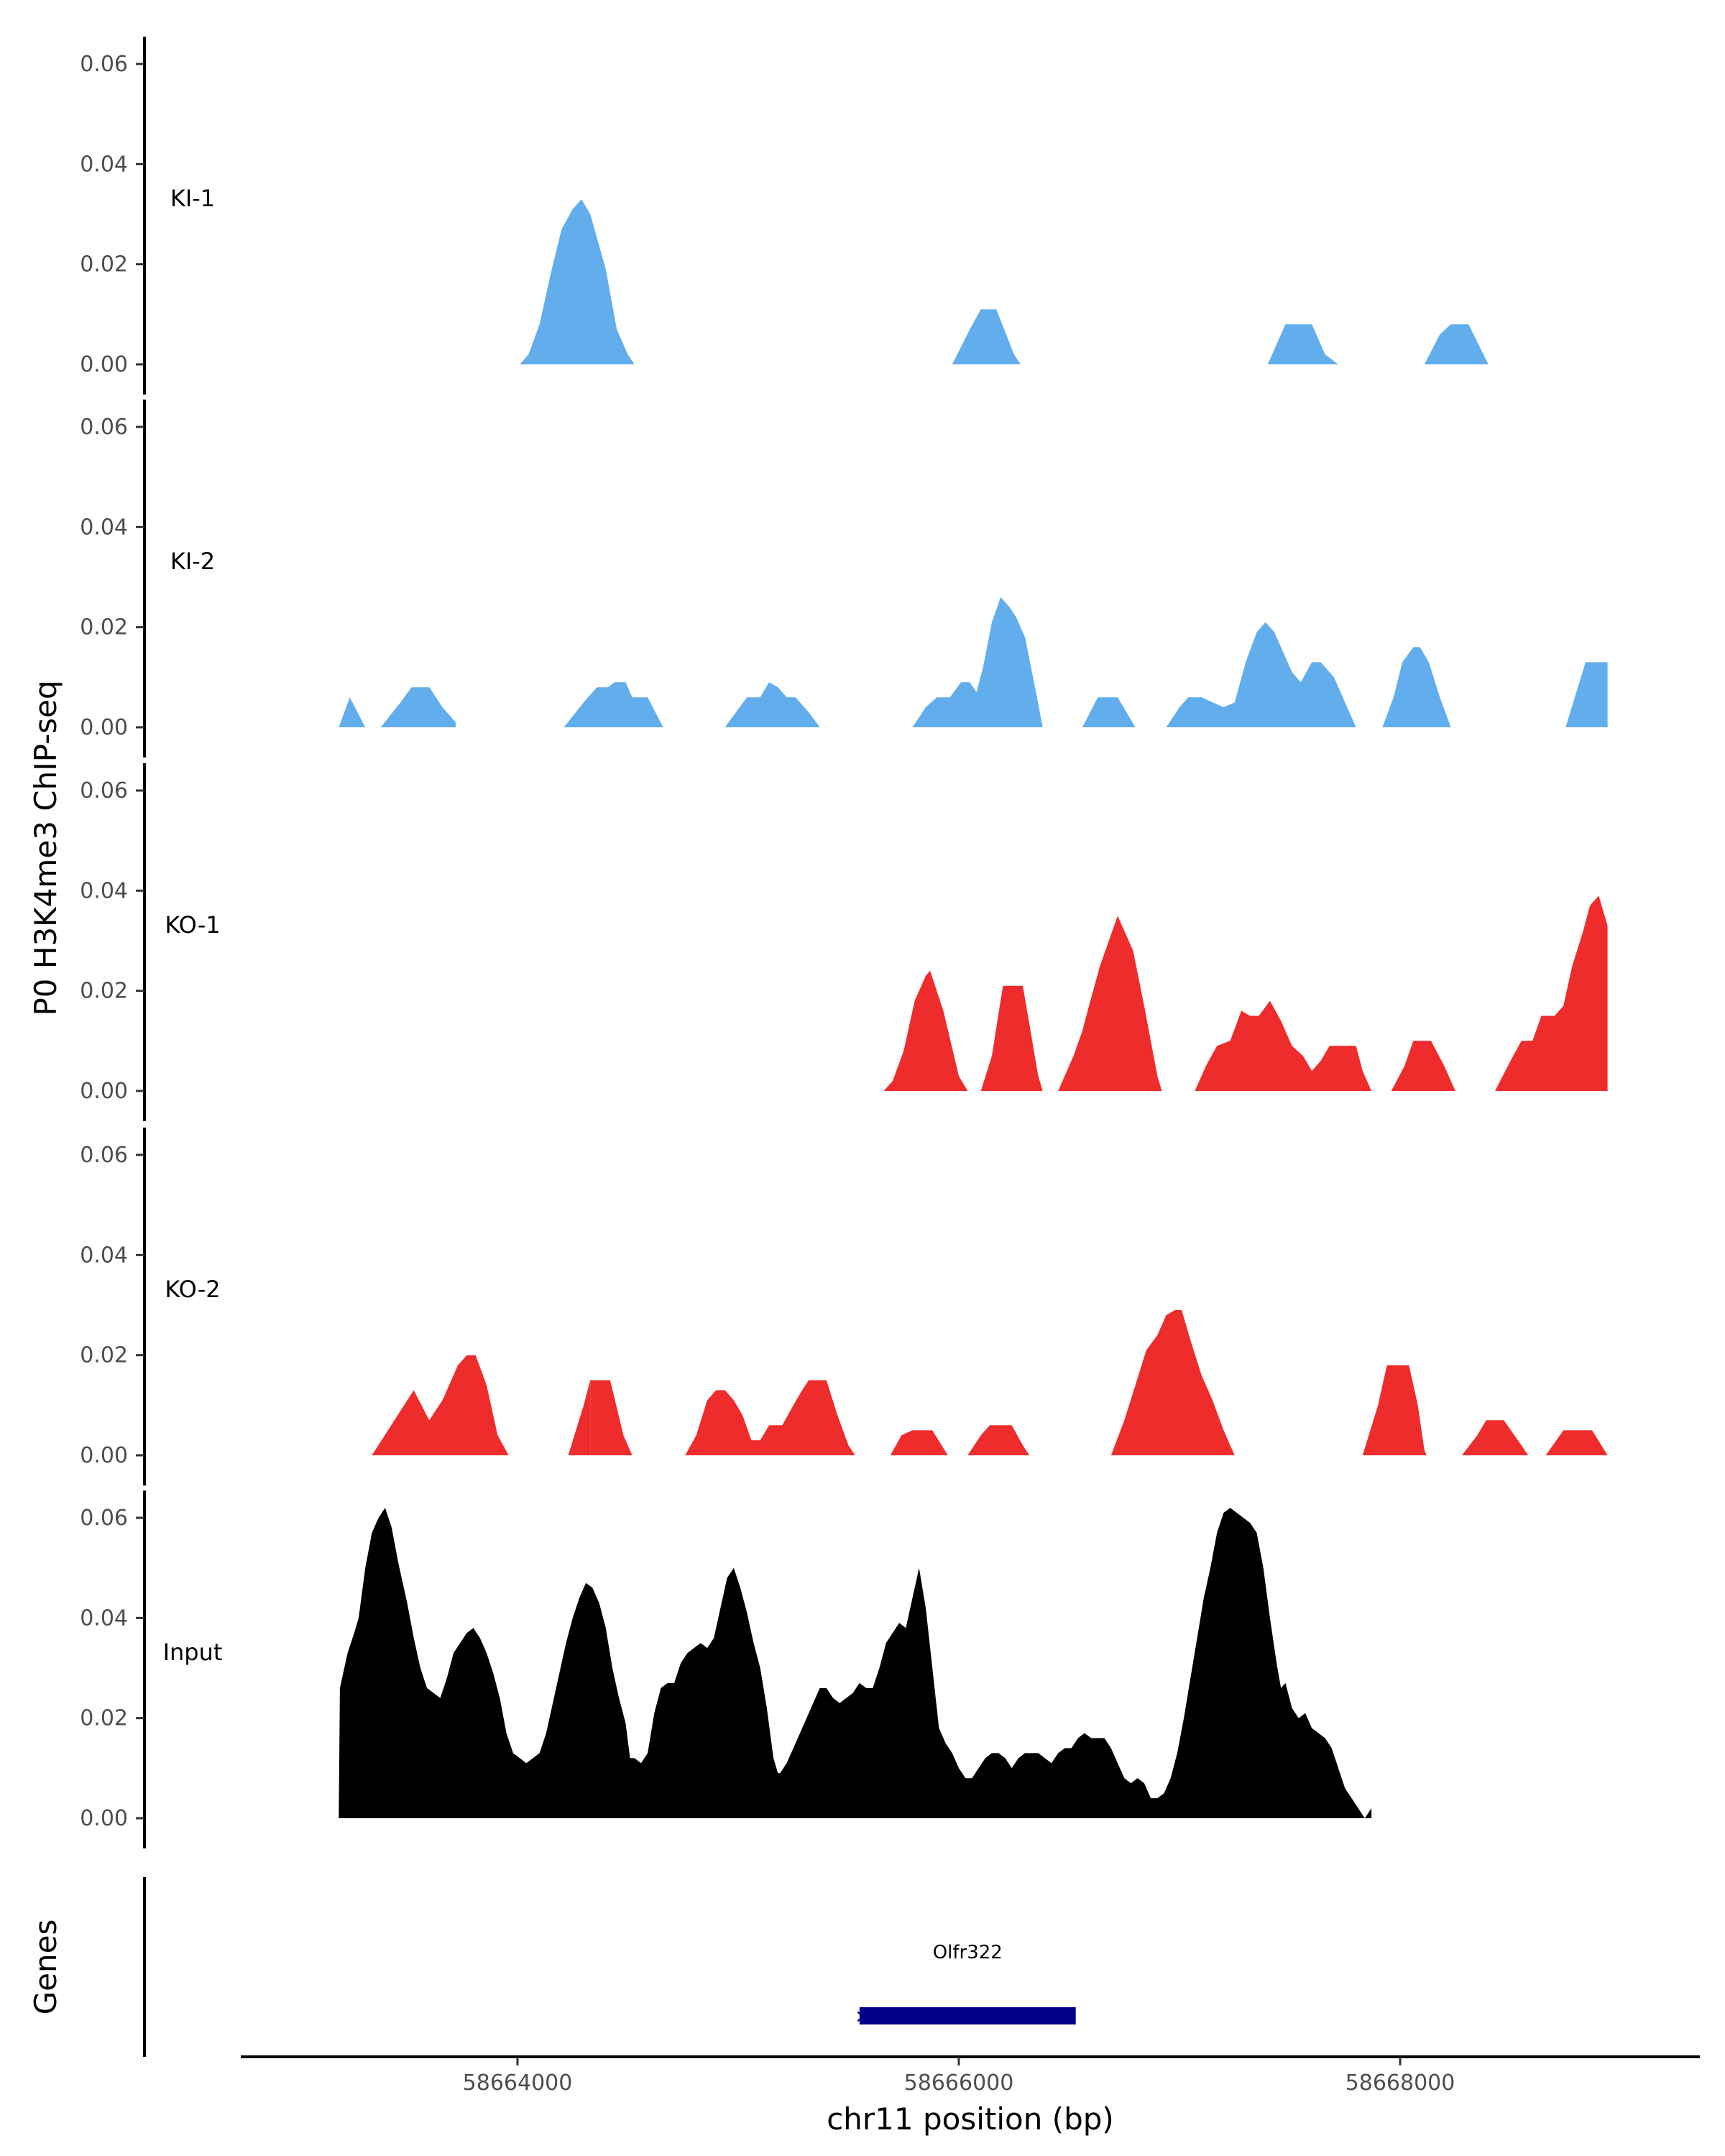 The width and height of the screenshot is (1725, 2156). Describe the element at coordinates (104, 1618) in the screenshot. I see `y-tick-label-input-2: 0.04` at that location.